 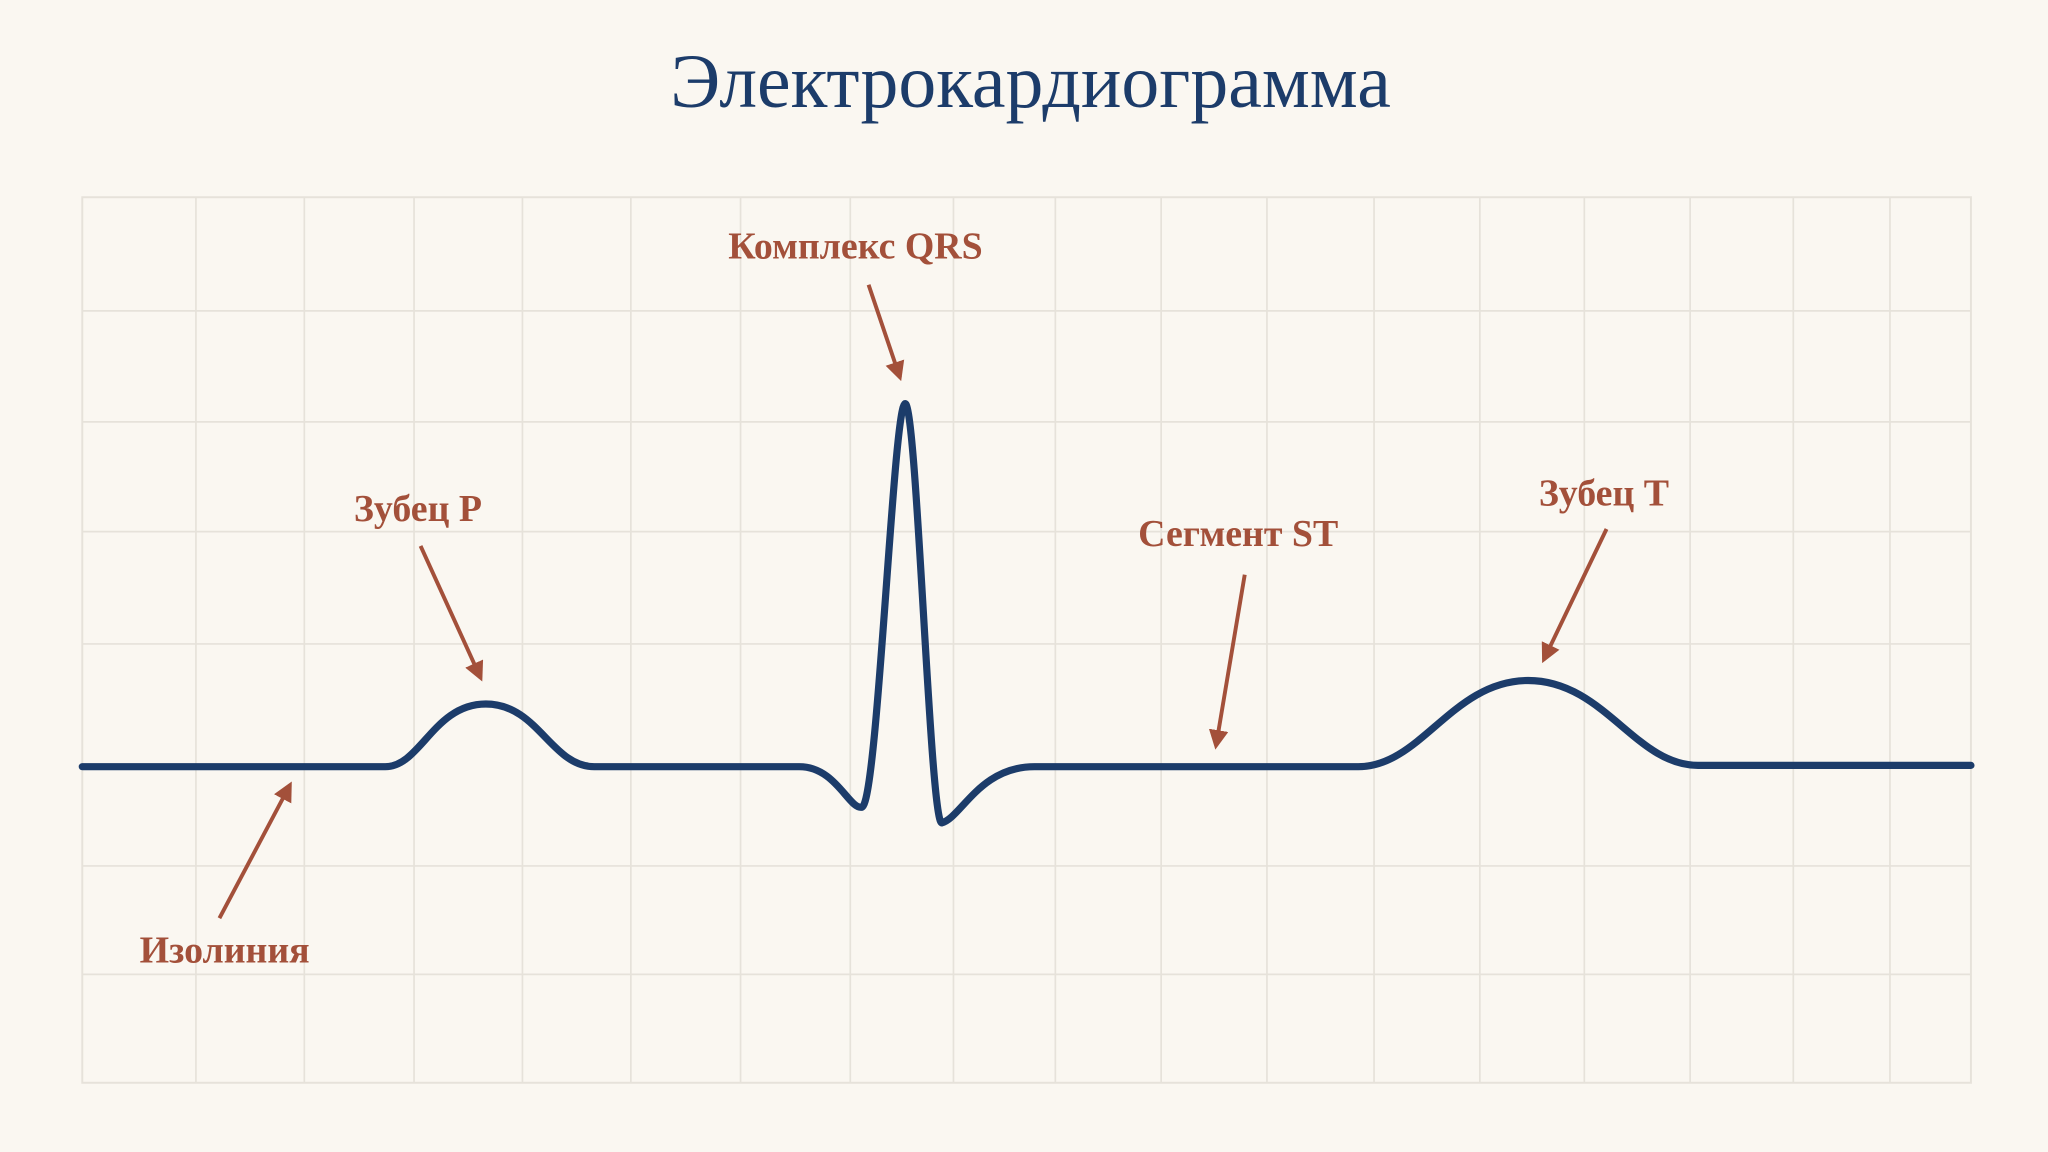 I want to click on annotation-label: Зубец T, so click(x=1604, y=493).